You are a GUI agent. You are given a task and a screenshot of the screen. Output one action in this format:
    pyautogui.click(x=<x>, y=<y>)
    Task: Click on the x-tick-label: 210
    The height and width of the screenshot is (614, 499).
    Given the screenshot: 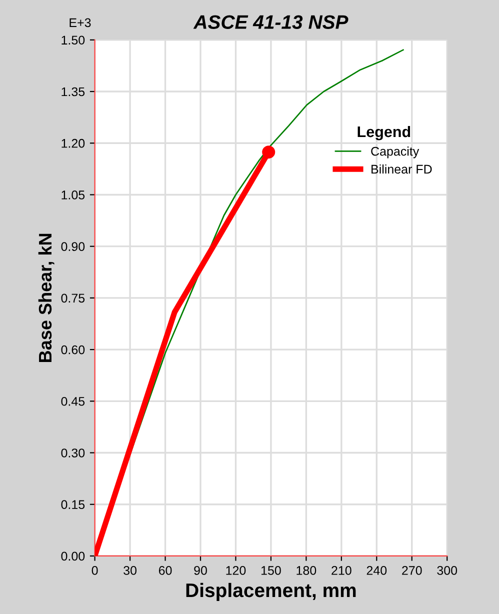 What is the action you would take?
    pyautogui.click(x=342, y=570)
    